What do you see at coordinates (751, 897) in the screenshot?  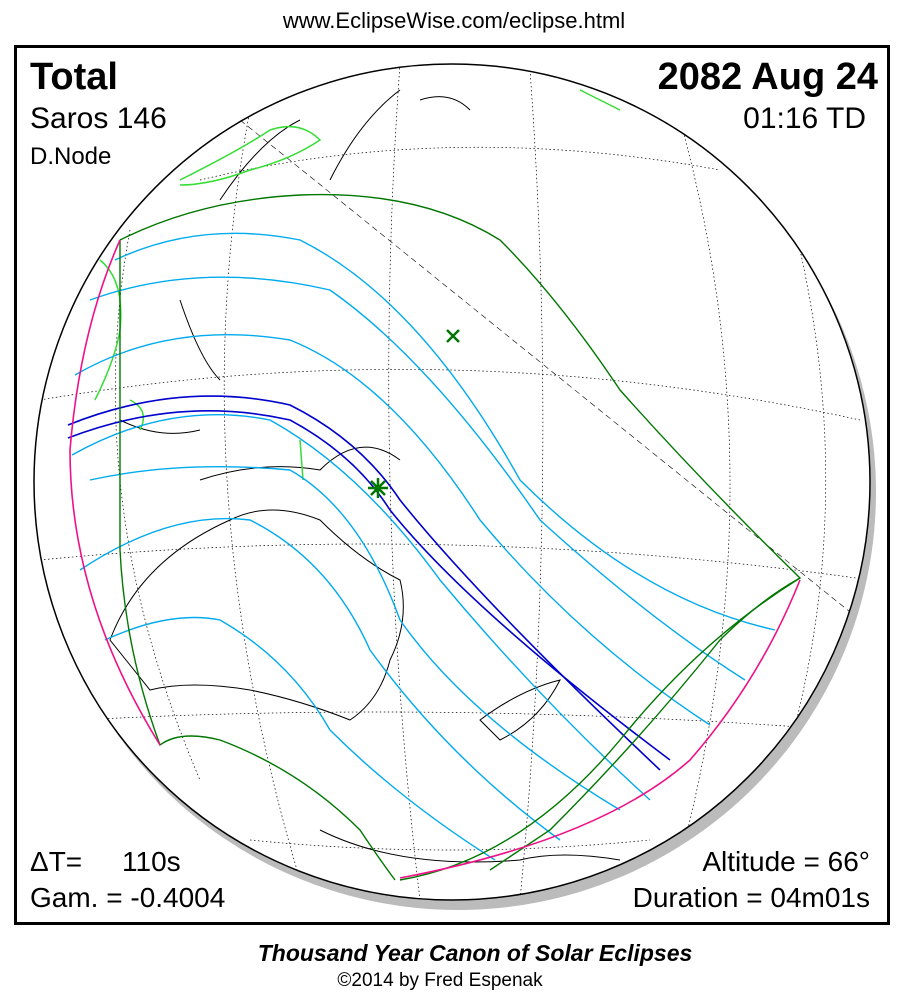 I see `duration: Duration = 04m01s` at bounding box center [751, 897].